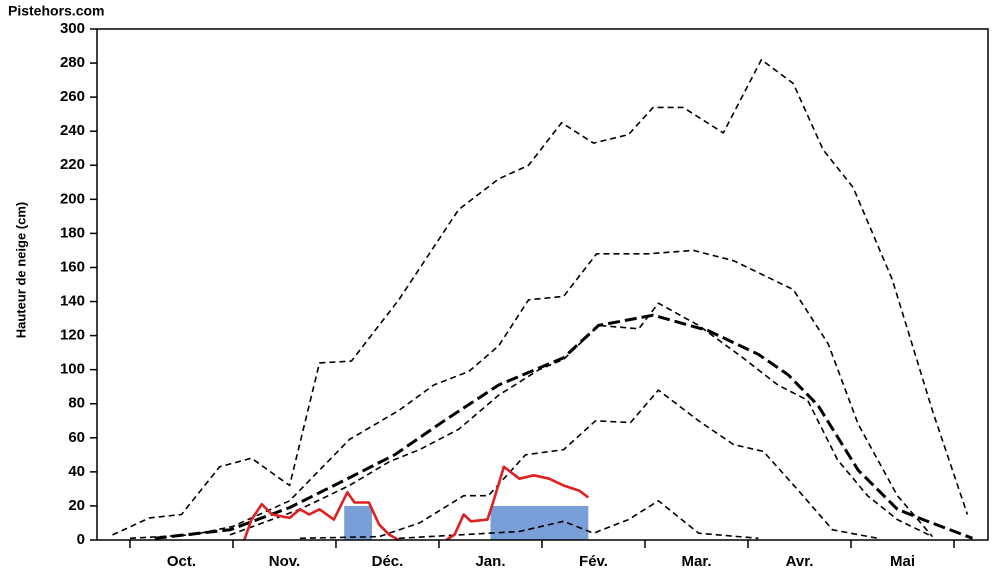  Describe the element at coordinates (72, 164) in the screenshot. I see `y-tick-label: 220` at that location.